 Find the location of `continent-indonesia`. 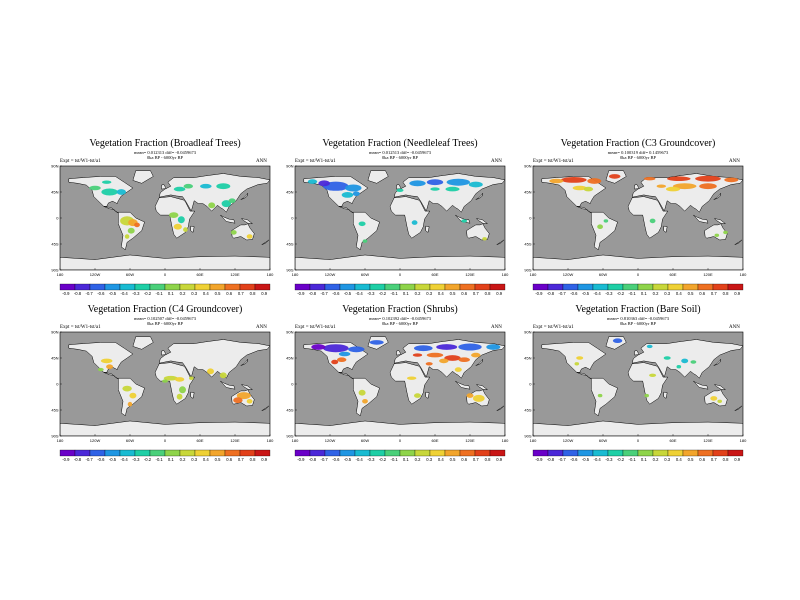

continent-indonesia is located at coordinates (228, 219).